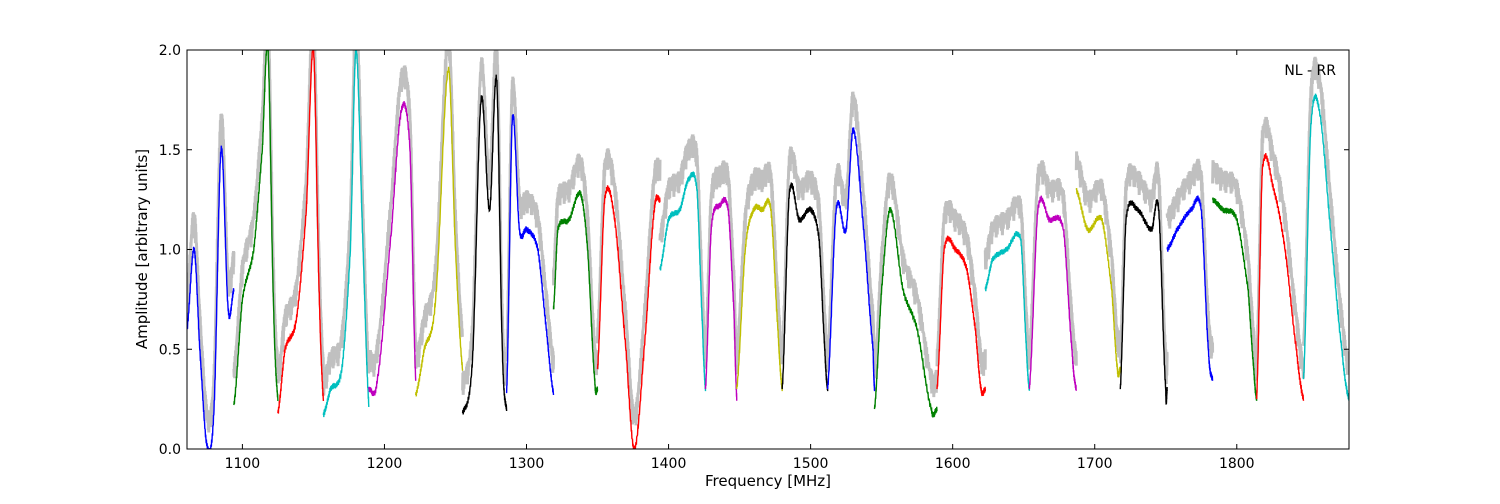  I want to click on x-tick-label: 1500, so click(811, 464).